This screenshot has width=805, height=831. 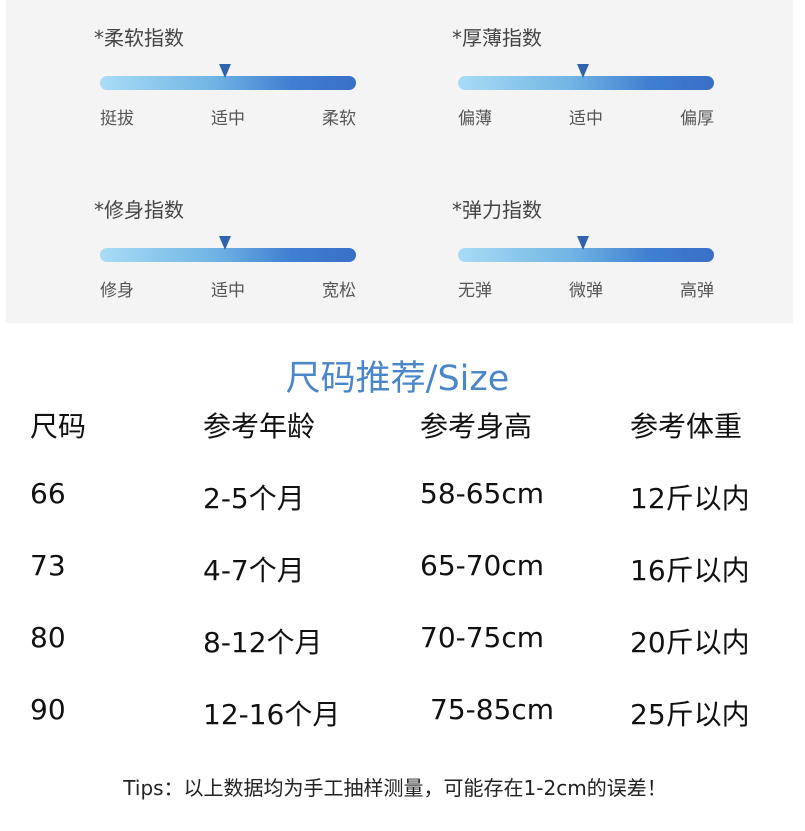 What do you see at coordinates (690, 498) in the screenshot?
I see `weight-cell: 12斤以内` at bounding box center [690, 498].